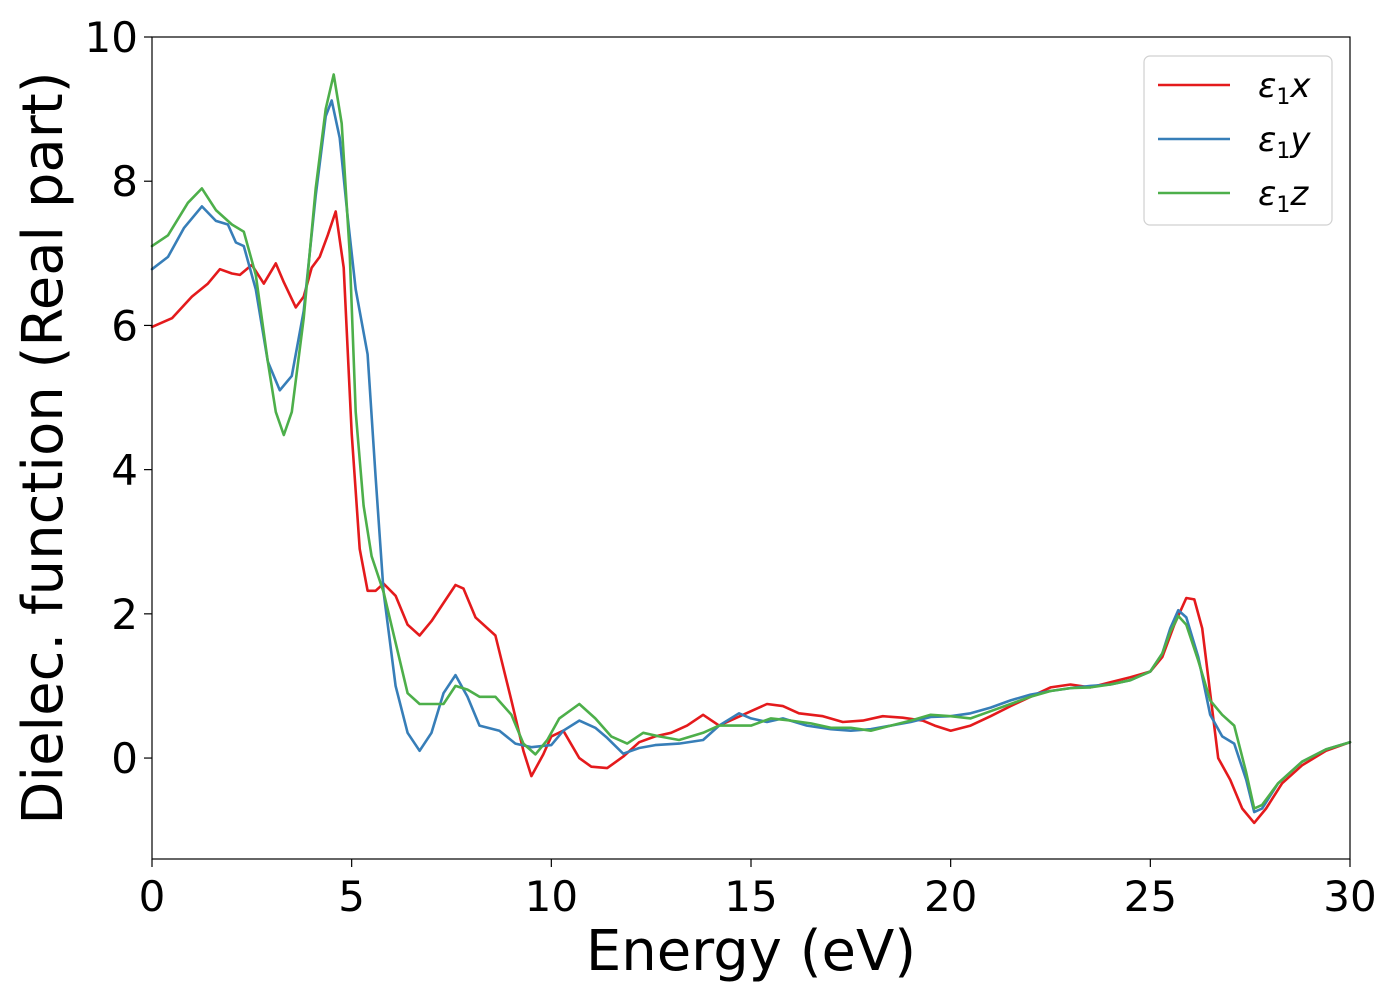 The width and height of the screenshot is (1400, 1000). What do you see at coordinates (1283, 196) in the screenshot?
I see `legend-label-z: ε1z` at bounding box center [1283, 196].